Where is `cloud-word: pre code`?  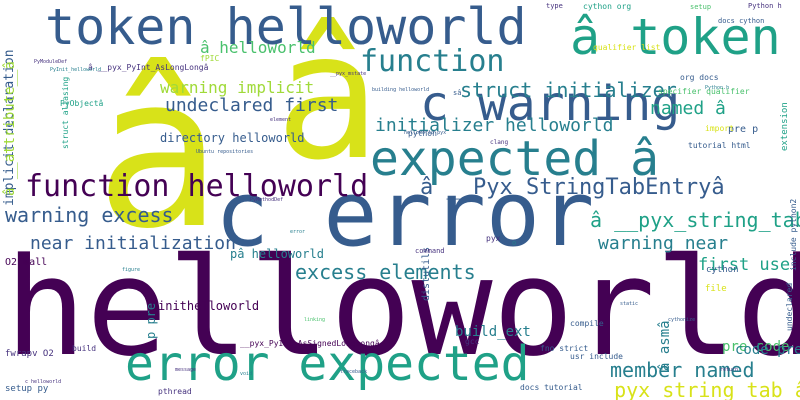
cloud-word: pre code is located at coordinates (756, 347).